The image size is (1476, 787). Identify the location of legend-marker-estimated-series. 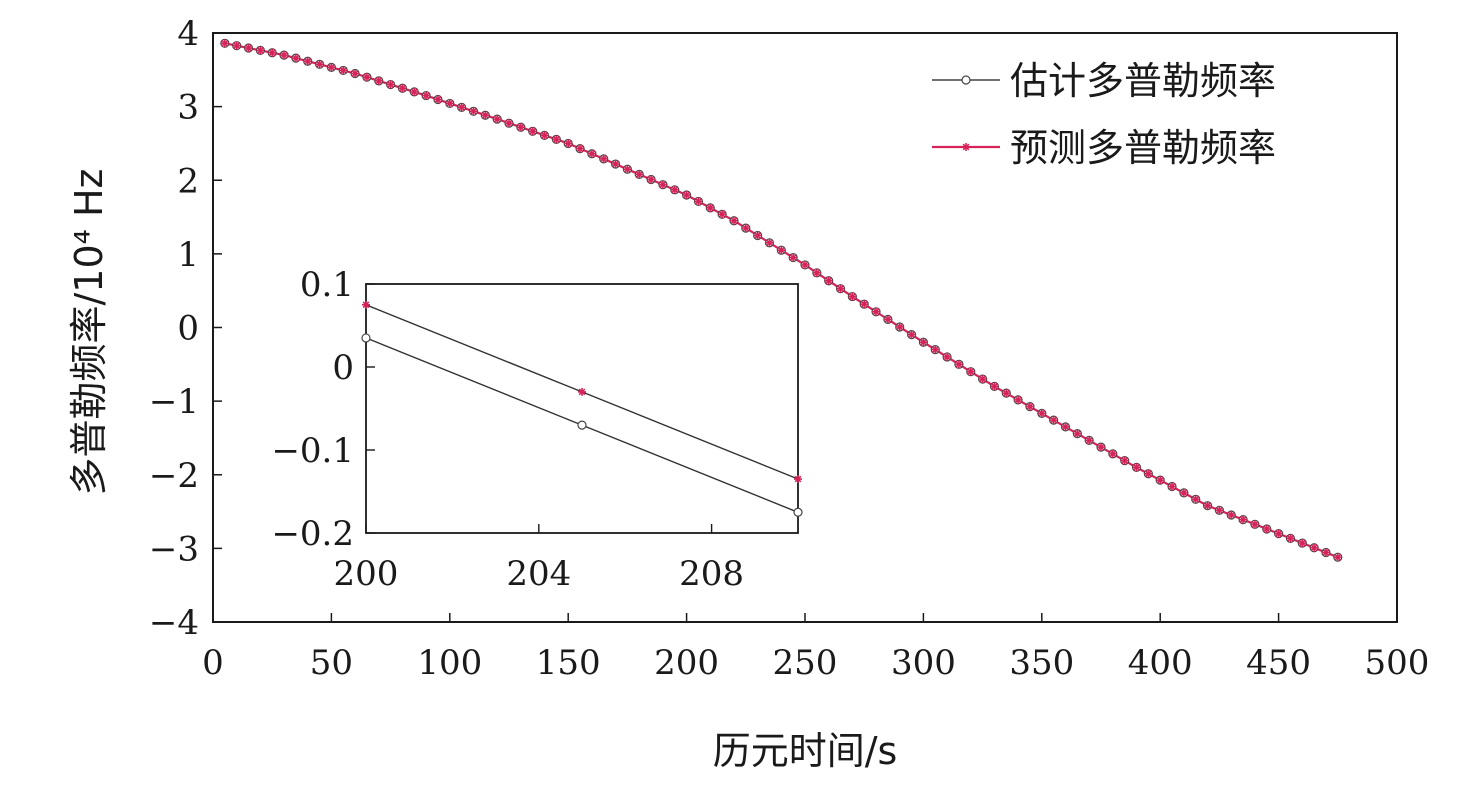
(966, 80).